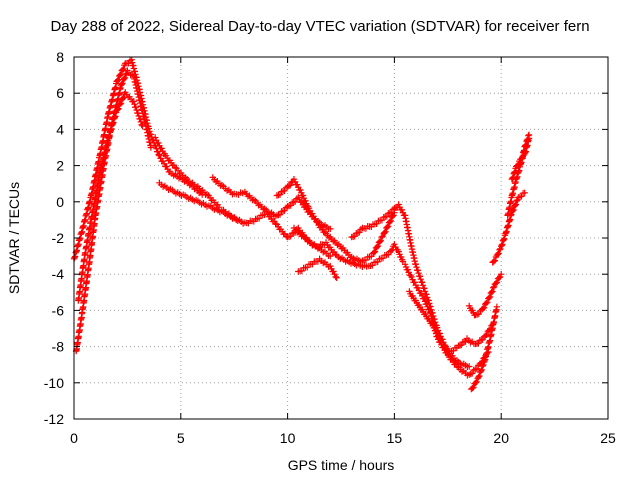  Describe the element at coordinates (54, 383) in the screenshot. I see `y-tick-label: -10` at that location.